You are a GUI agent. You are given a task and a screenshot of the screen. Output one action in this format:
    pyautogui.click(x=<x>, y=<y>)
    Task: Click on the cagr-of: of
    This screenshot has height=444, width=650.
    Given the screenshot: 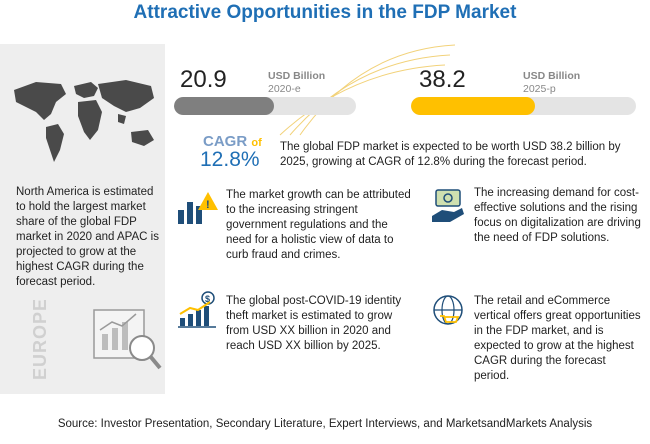 What is the action you would take?
    pyautogui.click(x=256, y=143)
    